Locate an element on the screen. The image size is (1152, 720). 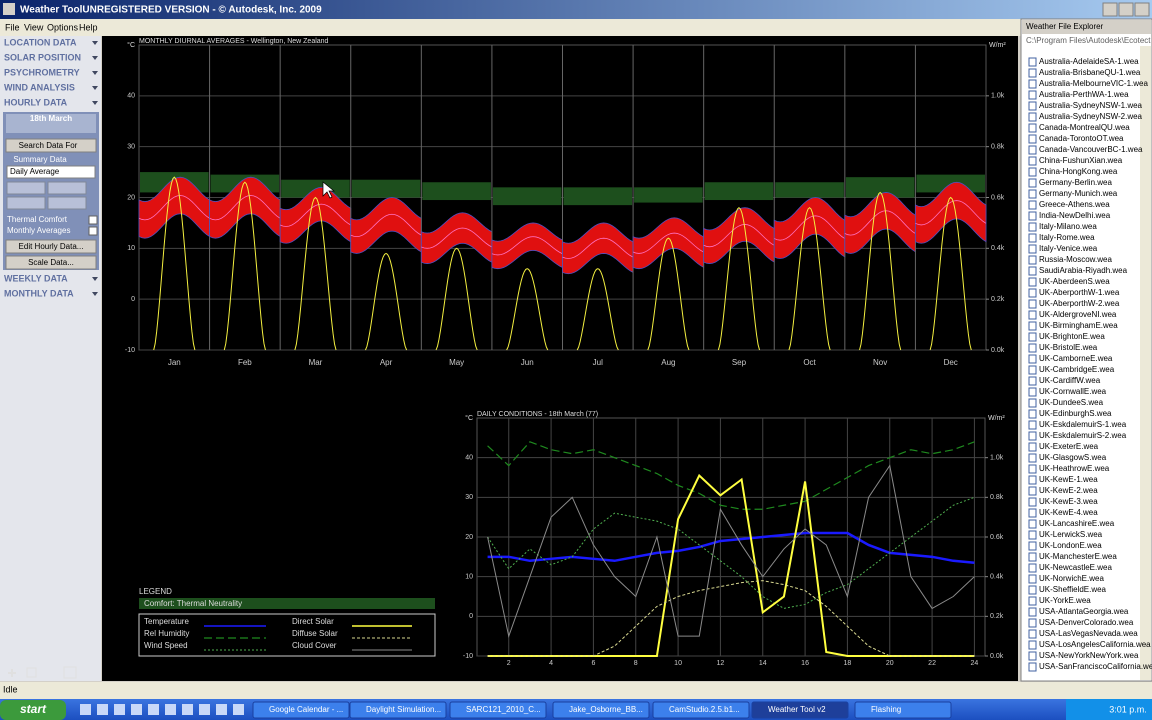
file-name: UK-ManchesterE.wea is located at coordinates (1078, 556).